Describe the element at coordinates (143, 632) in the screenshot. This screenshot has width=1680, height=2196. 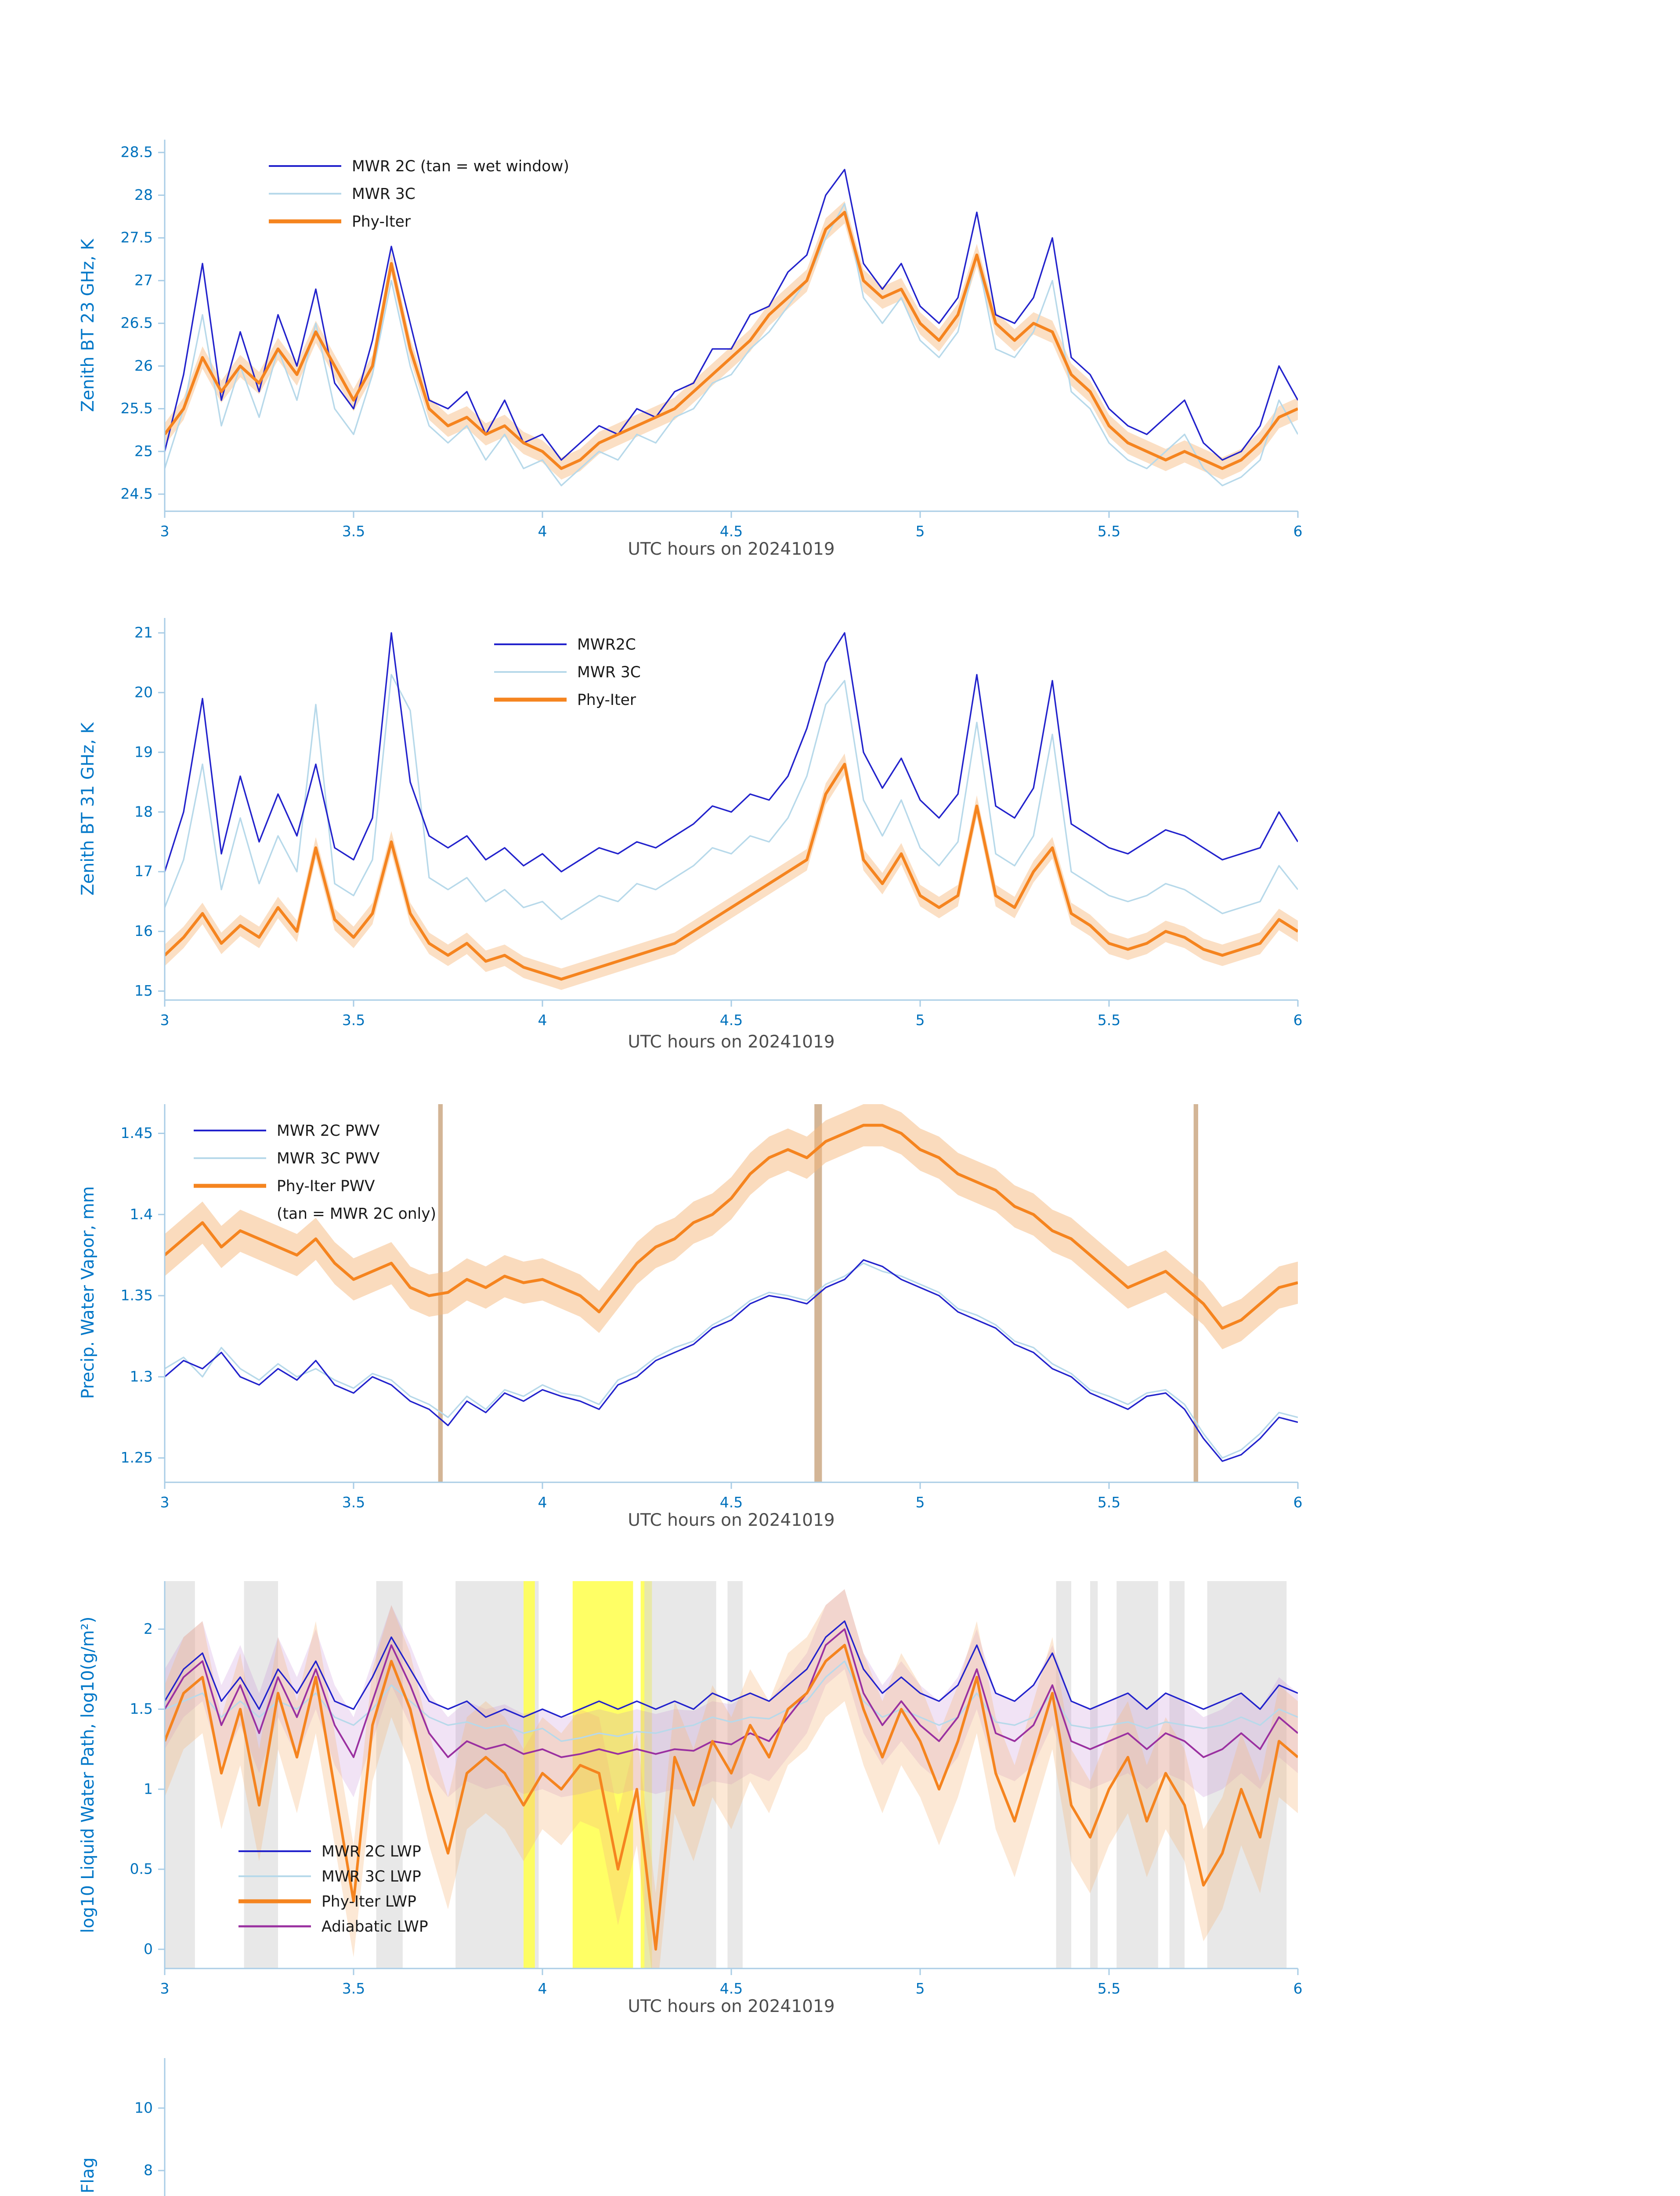
I see `y-tick-label: 21` at that location.